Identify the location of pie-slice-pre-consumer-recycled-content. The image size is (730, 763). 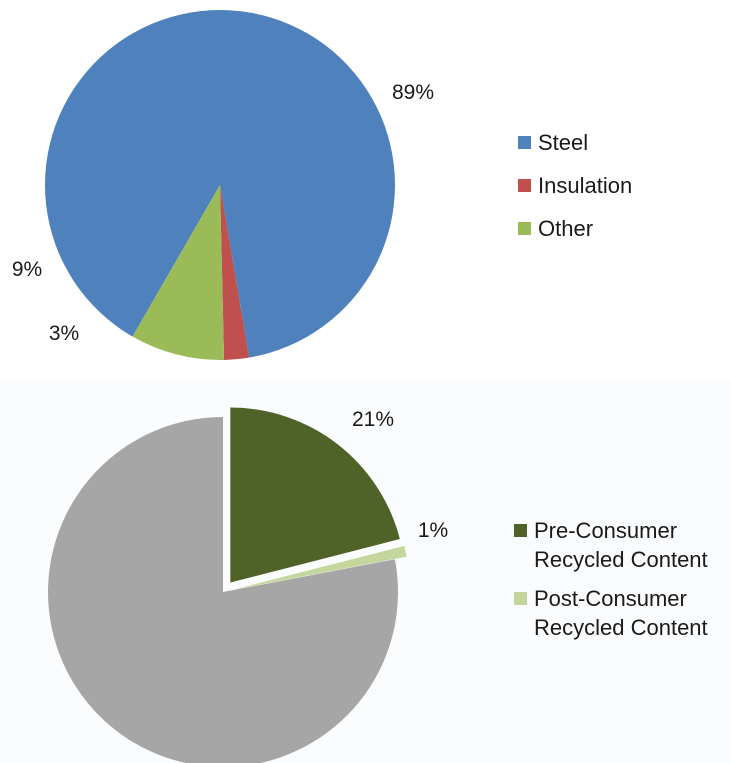
(315, 495).